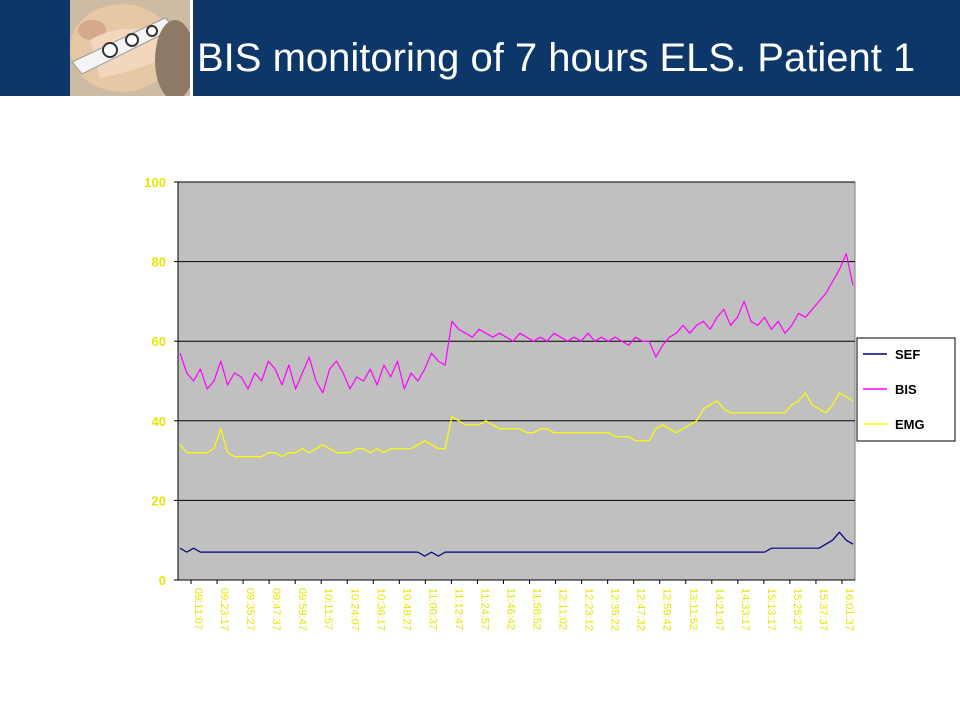 The height and width of the screenshot is (720, 960). Describe the element at coordinates (556, 58) in the screenshot. I see `slide-title: BIS monitoring of 7 hours ELS. Patient 1` at that location.